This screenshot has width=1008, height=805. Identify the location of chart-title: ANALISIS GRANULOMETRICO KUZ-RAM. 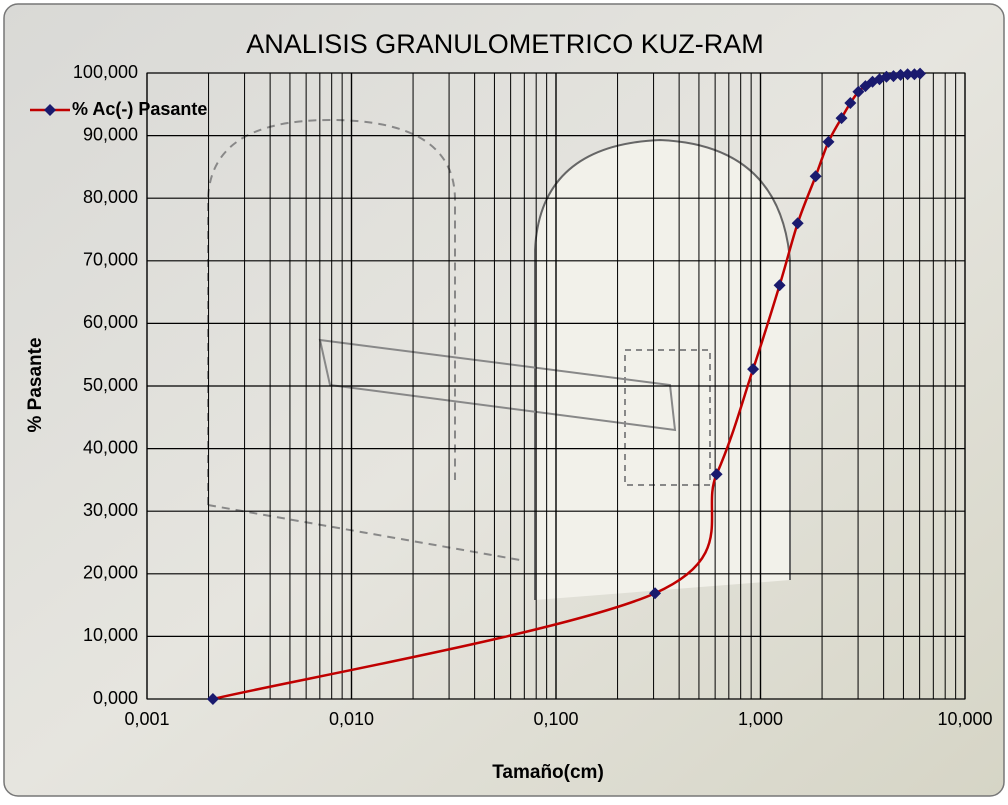
(505, 44).